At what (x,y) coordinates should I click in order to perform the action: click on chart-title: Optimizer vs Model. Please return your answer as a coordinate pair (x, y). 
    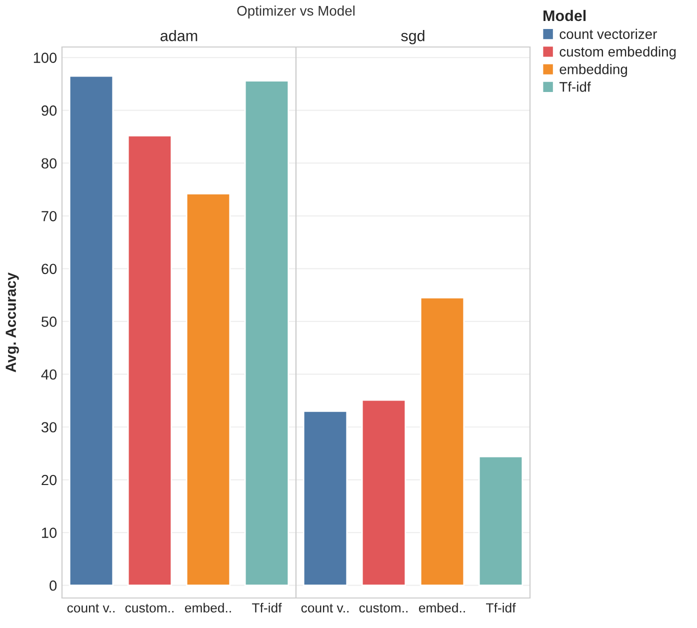
    Looking at the image, I should click on (295, 12).